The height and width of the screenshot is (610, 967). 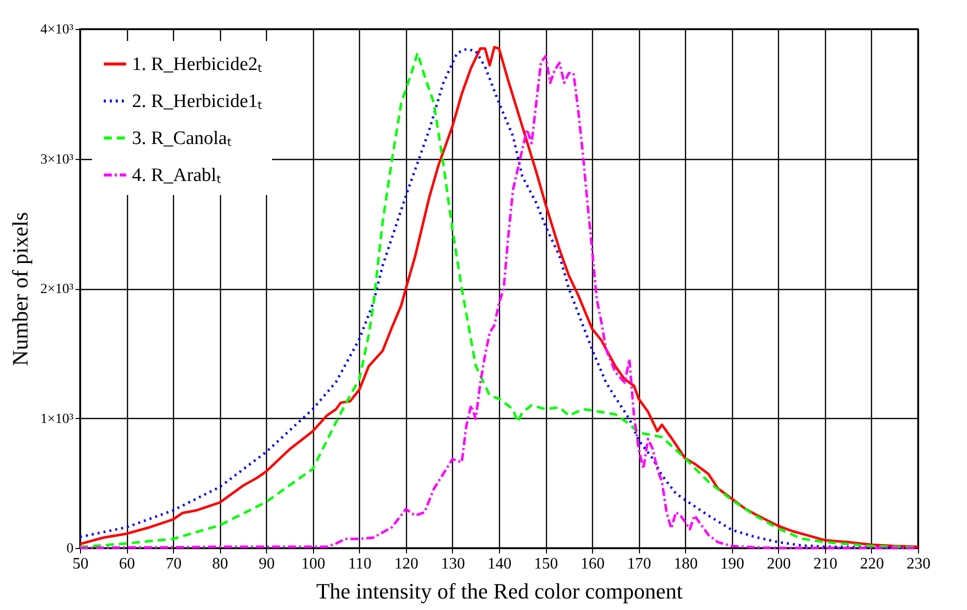 I want to click on x-tick-label: 50, so click(x=80, y=564).